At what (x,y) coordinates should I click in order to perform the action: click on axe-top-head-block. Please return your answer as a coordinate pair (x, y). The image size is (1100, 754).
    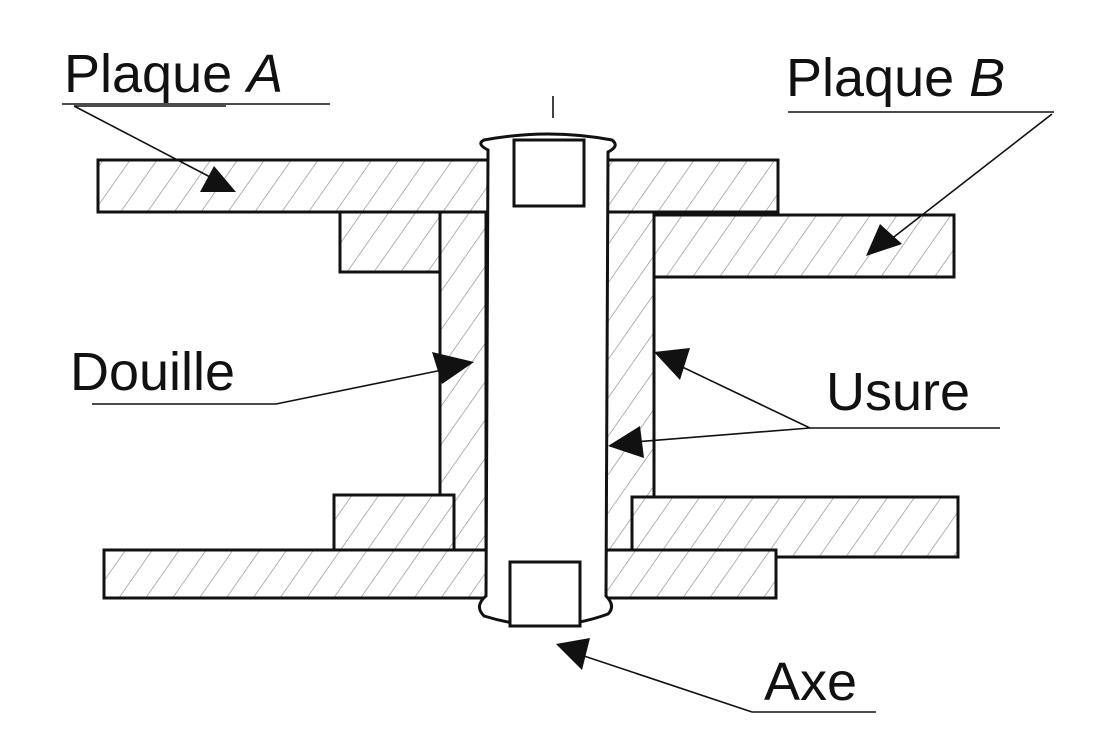
    Looking at the image, I should click on (549, 173).